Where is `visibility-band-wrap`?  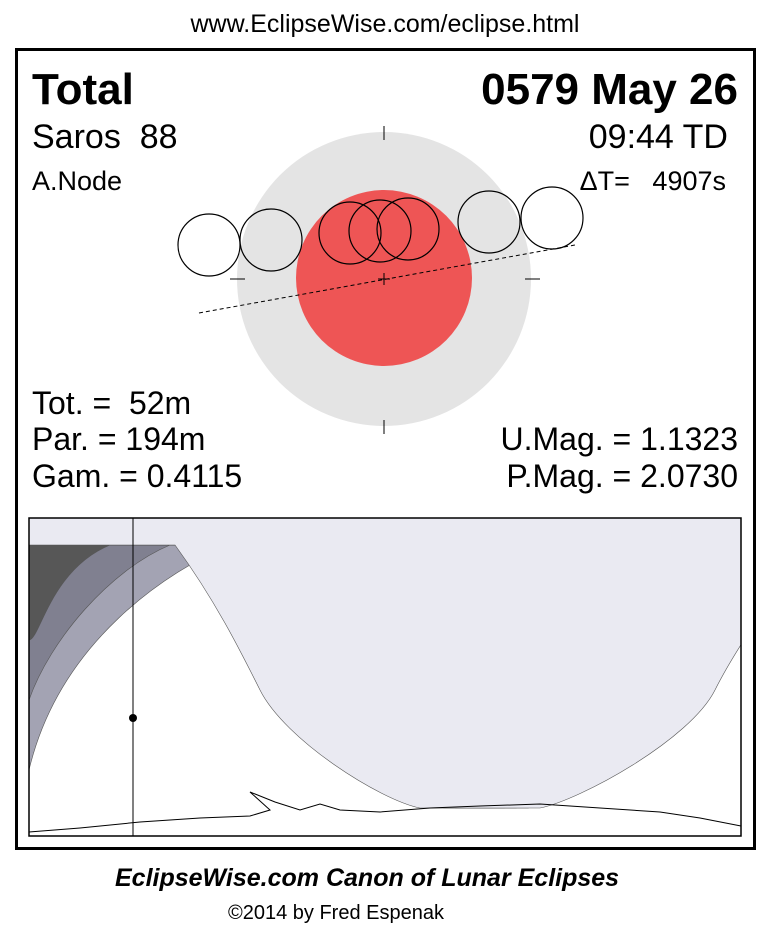 visibility-band-wrap is located at coordinates (70, 590).